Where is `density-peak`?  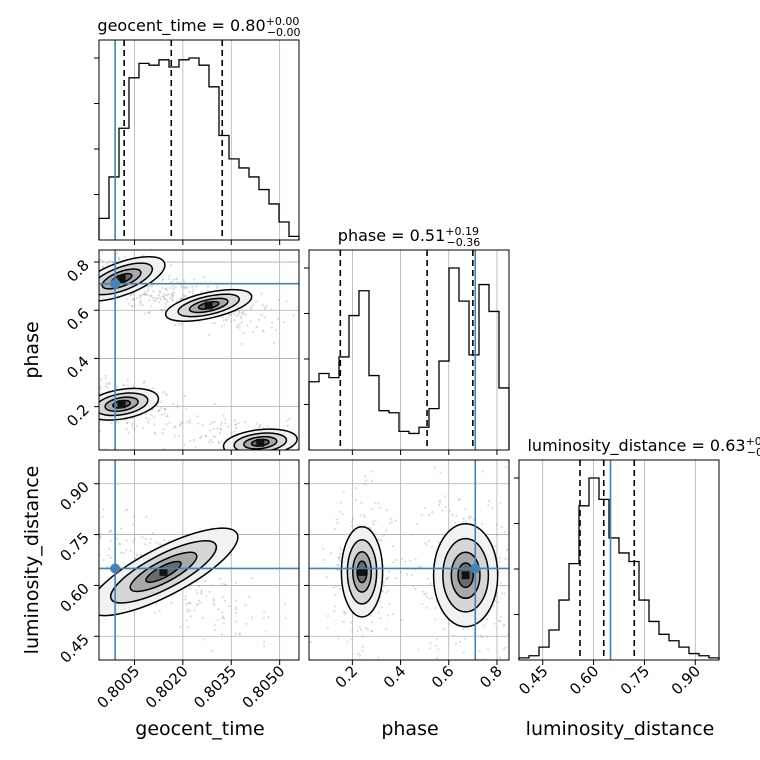
density-peak is located at coordinates (465, 575).